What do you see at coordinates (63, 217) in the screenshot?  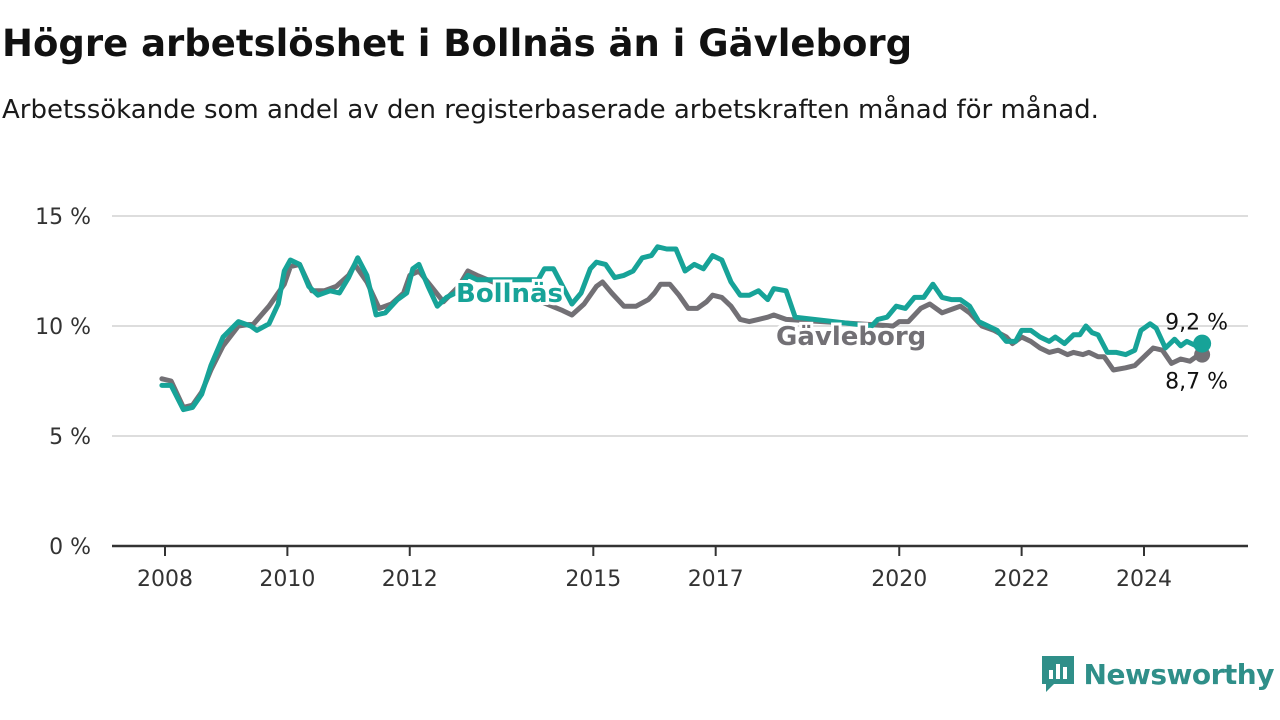 I see `y-tick-label: 15 %` at bounding box center [63, 217].